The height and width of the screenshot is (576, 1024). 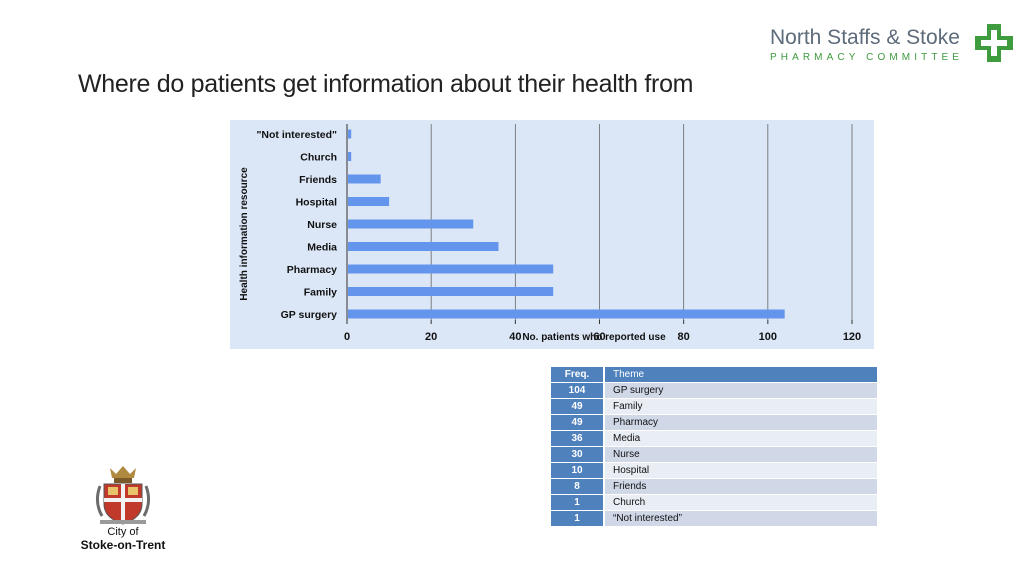 What do you see at coordinates (741, 390) in the screenshot?
I see `row-theme: GP surgery` at bounding box center [741, 390].